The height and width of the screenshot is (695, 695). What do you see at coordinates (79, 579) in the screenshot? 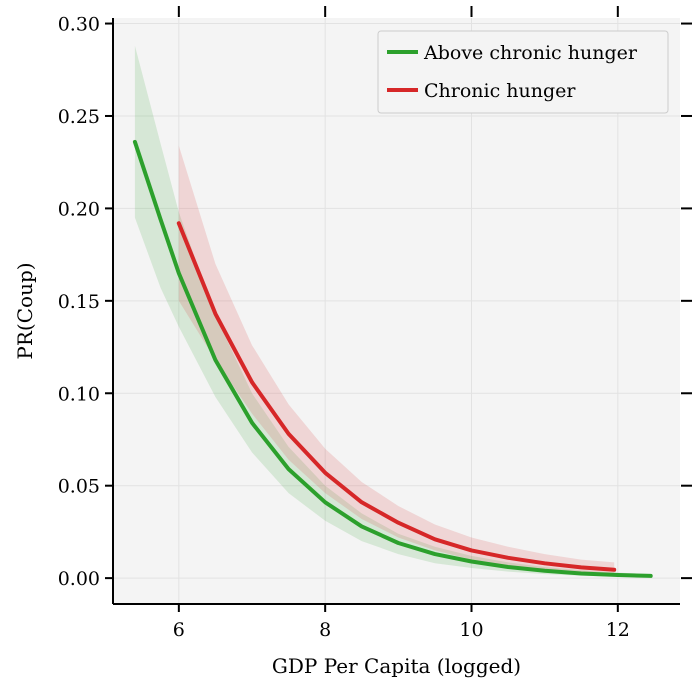
I see `y-tick-label: 0.00` at bounding box center [79, 579].